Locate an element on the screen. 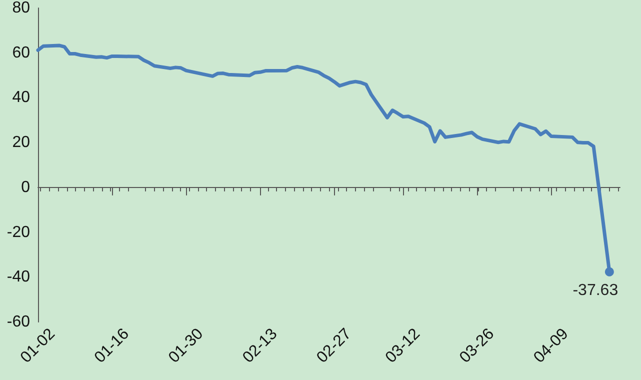  y-tick-label: 20 is located at coordinates (21, 143).